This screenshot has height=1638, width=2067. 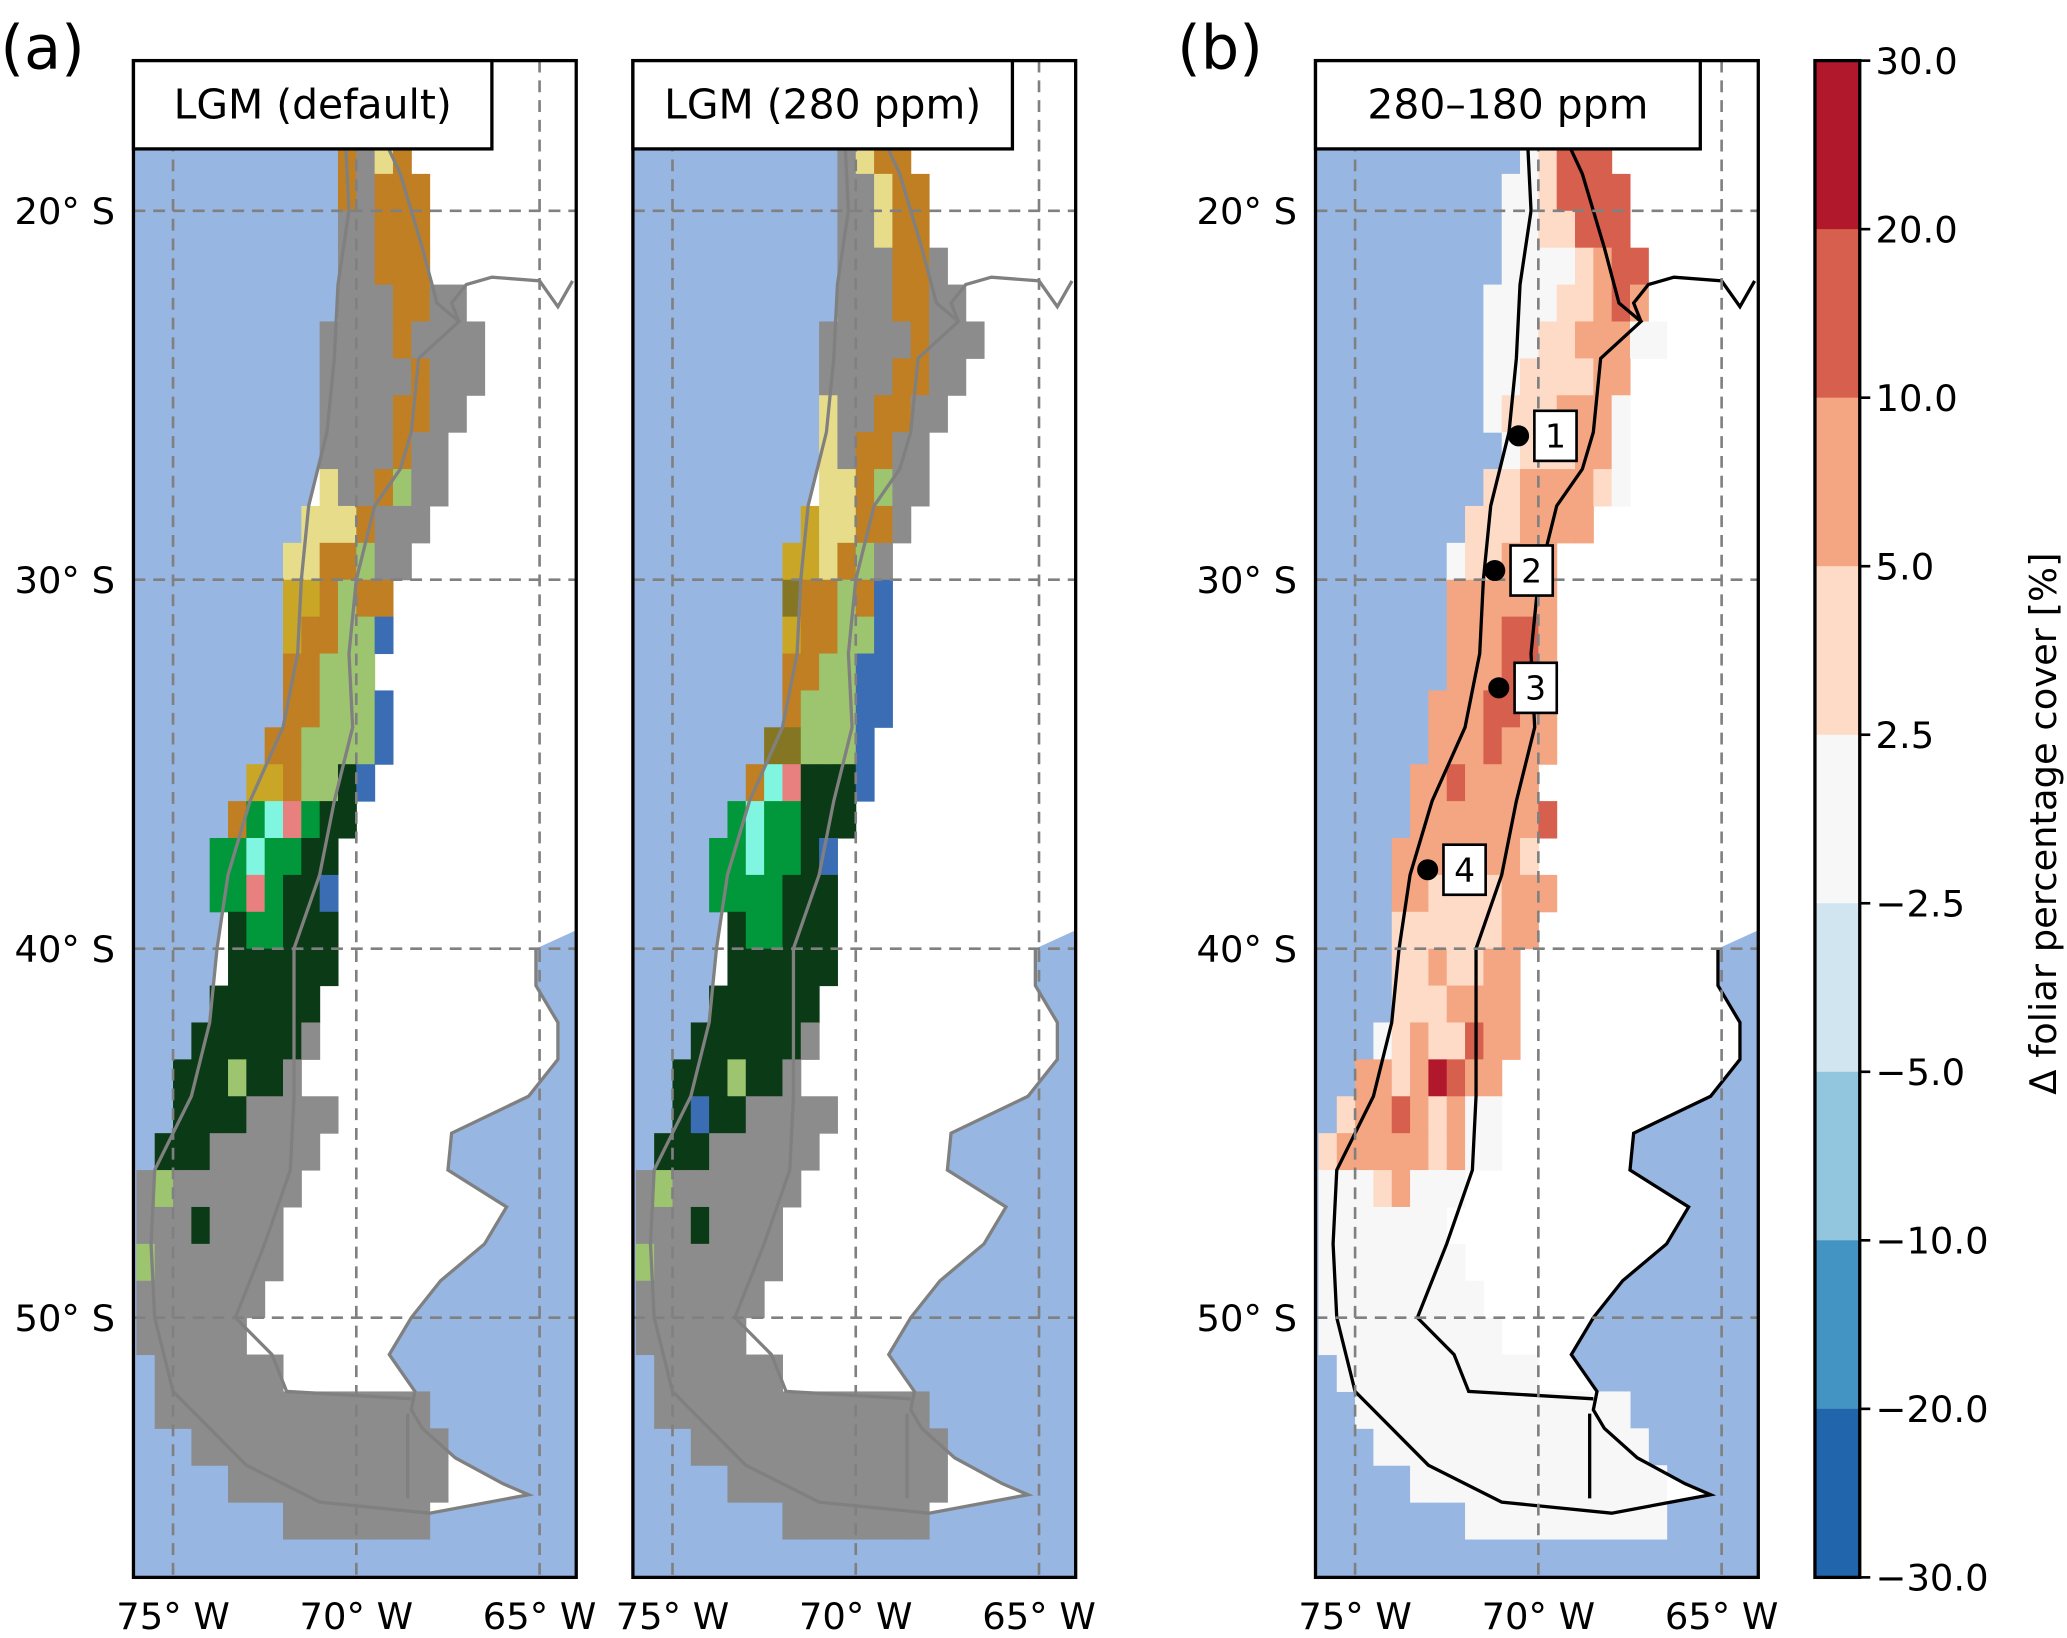 I want to click on lon-tick-label: 75° W, so click(x=673, y=1616).